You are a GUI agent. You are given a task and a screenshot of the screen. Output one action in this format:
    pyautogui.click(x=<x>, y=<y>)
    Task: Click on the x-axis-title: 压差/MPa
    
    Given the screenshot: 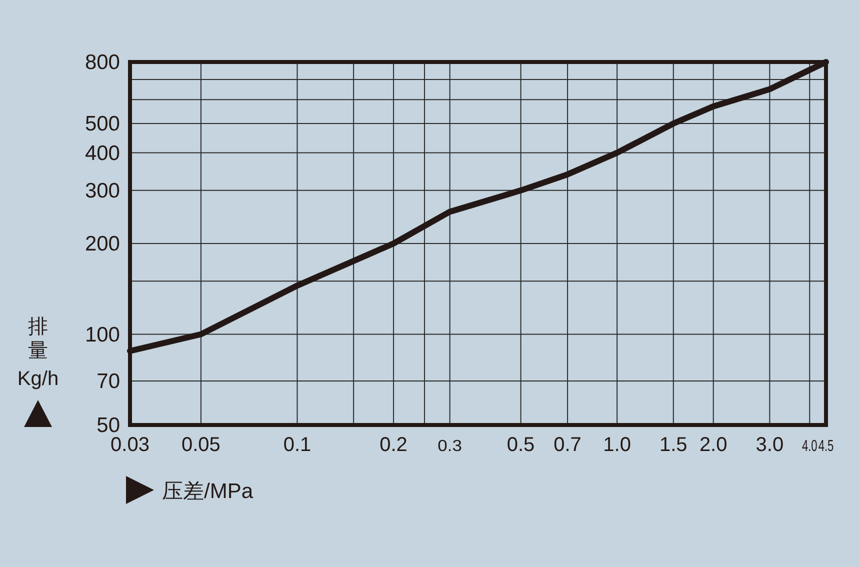 What is the action you would take?
    pyautogui.click(x=208, y=491)
    